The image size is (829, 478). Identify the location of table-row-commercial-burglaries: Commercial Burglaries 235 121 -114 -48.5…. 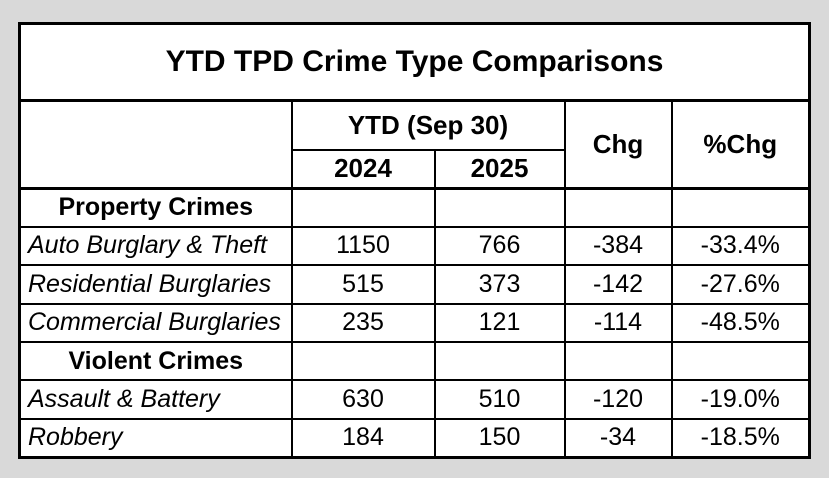
(414, 323).